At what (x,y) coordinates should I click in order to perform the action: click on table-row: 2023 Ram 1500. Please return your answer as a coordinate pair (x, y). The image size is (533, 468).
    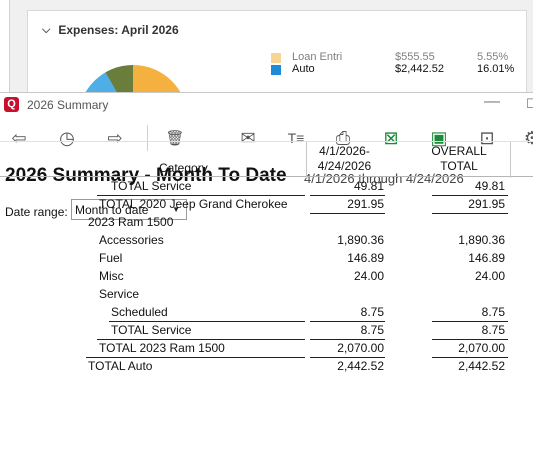
    Looking at the image, I should click on (266, 222).